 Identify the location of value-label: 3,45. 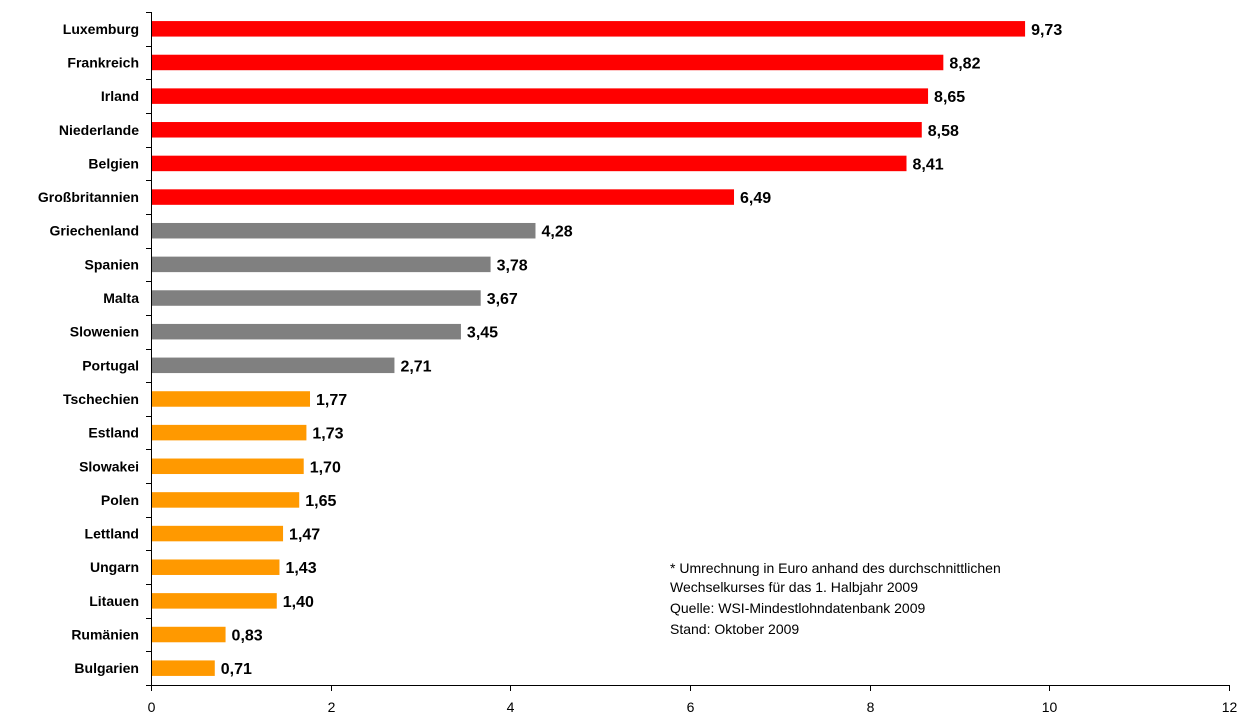
(482, 333).